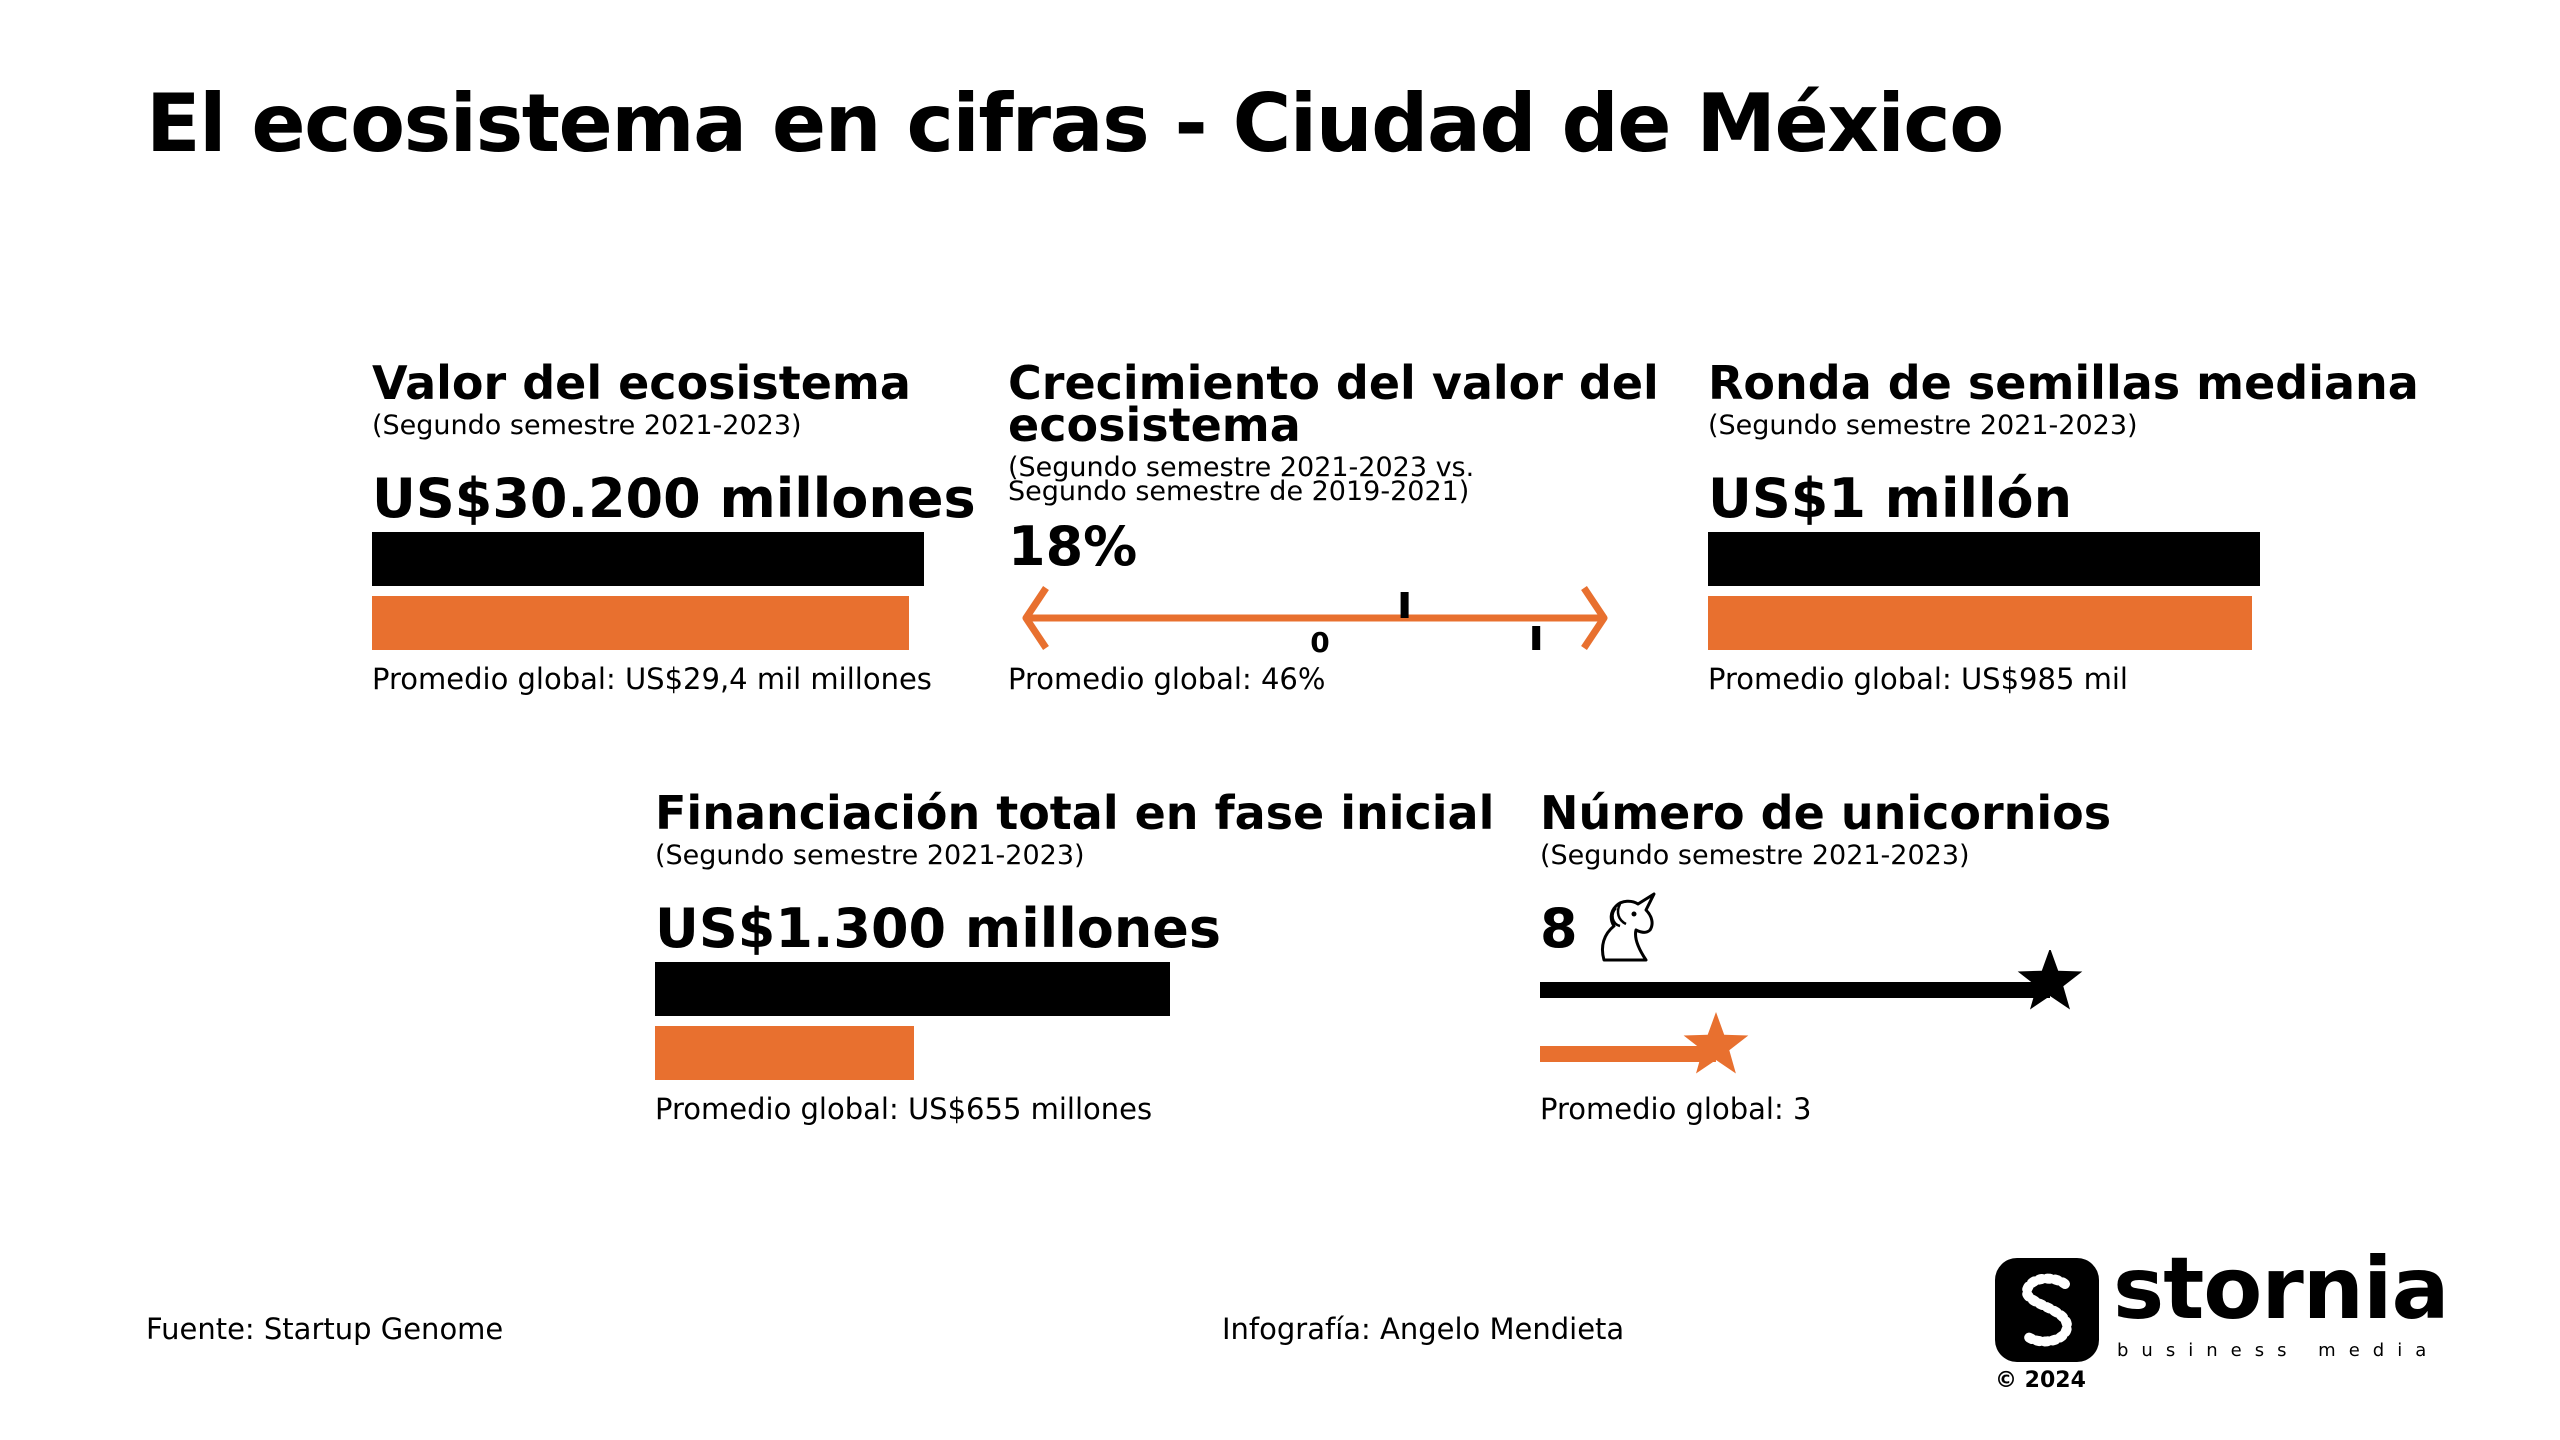 The height and width of the screenshot is (1440, 2560). I want to click on stornia-logo-tagline: business media, so click(2278, 1350).